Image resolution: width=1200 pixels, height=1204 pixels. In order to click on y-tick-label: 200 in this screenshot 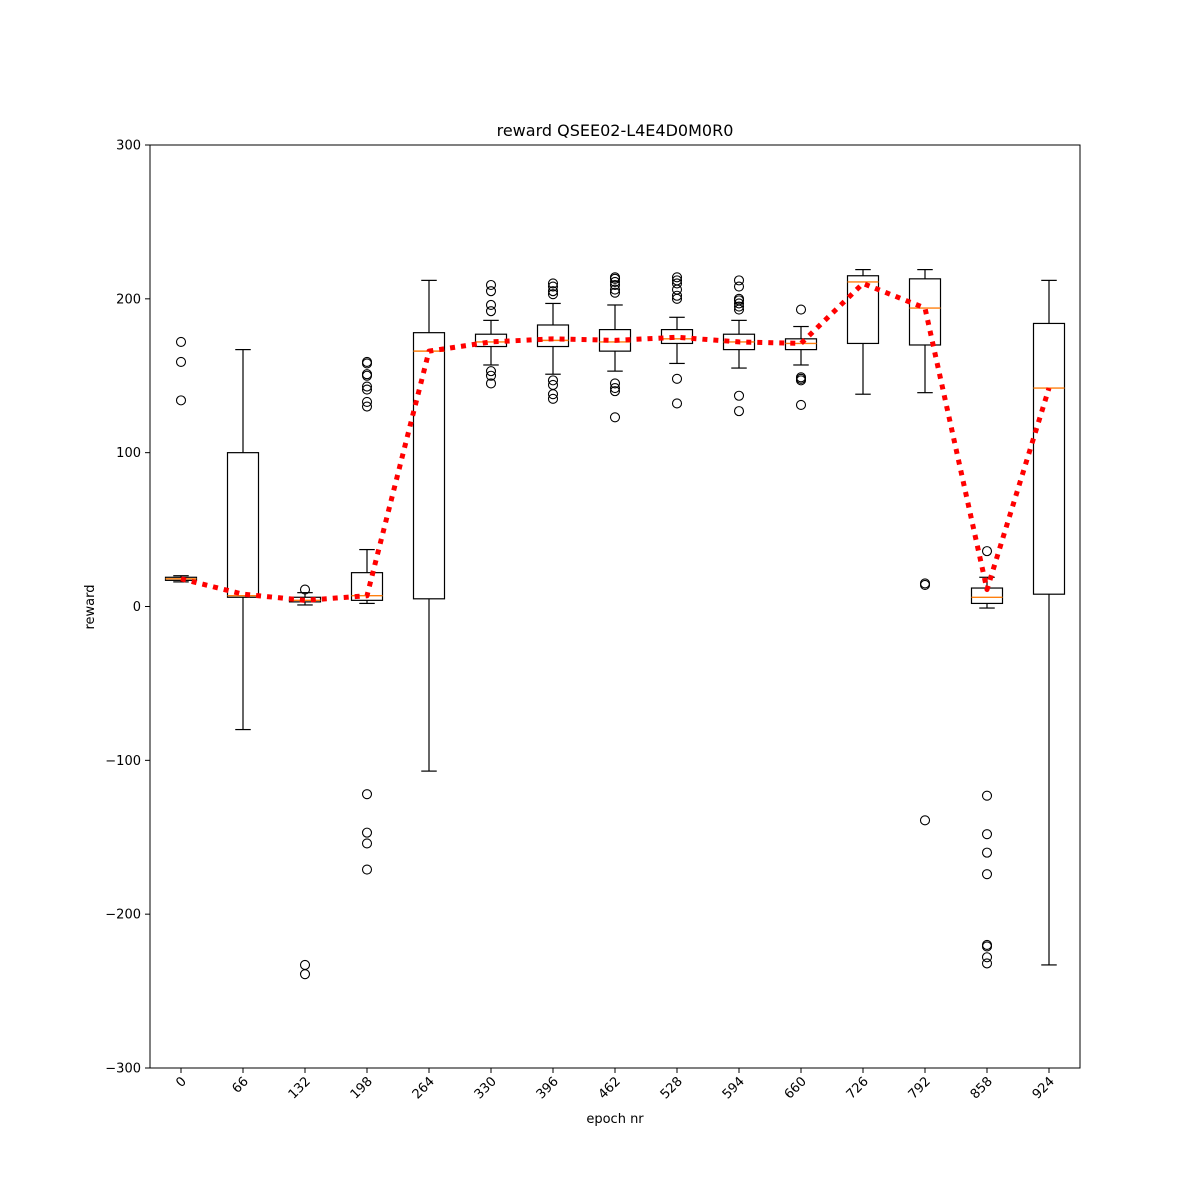, I will do `click(128, 299)`.